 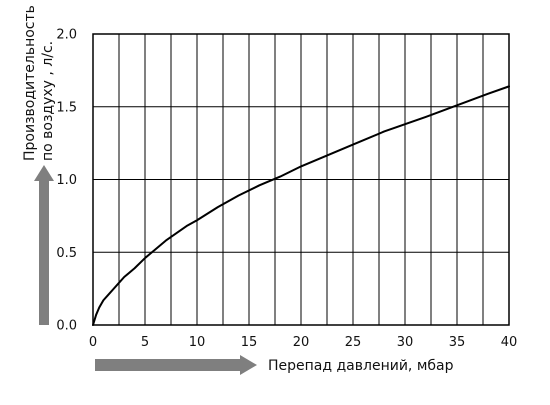 What do you see at coordinates (249, 342) in the screenshot?
I see `x-tick-label: 15` at bounding box center [249, 342].